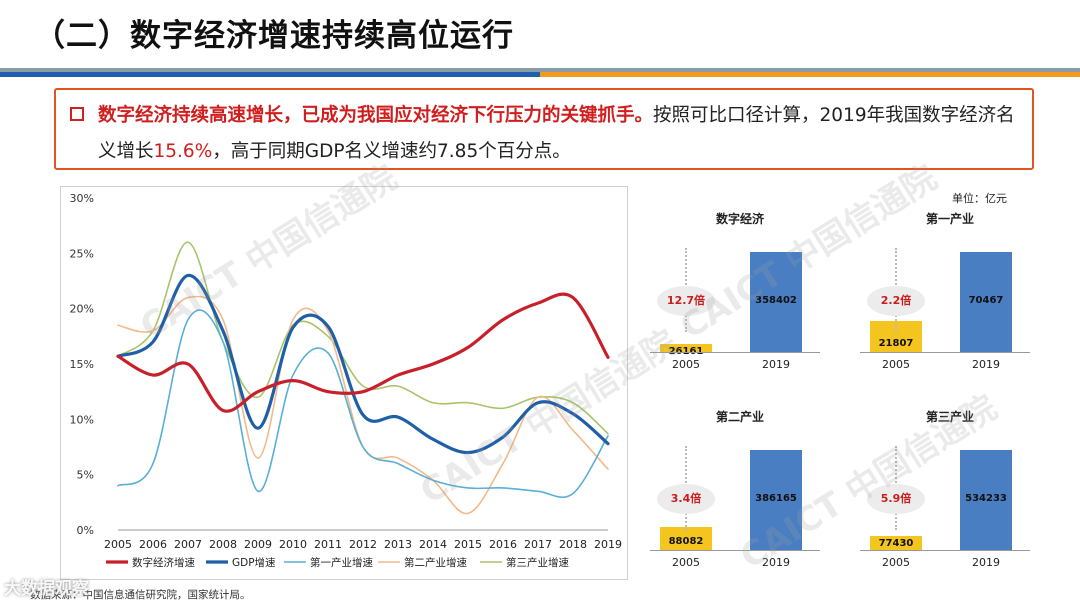  I want to click on panel-title: 第三产业, so click(949, 417).